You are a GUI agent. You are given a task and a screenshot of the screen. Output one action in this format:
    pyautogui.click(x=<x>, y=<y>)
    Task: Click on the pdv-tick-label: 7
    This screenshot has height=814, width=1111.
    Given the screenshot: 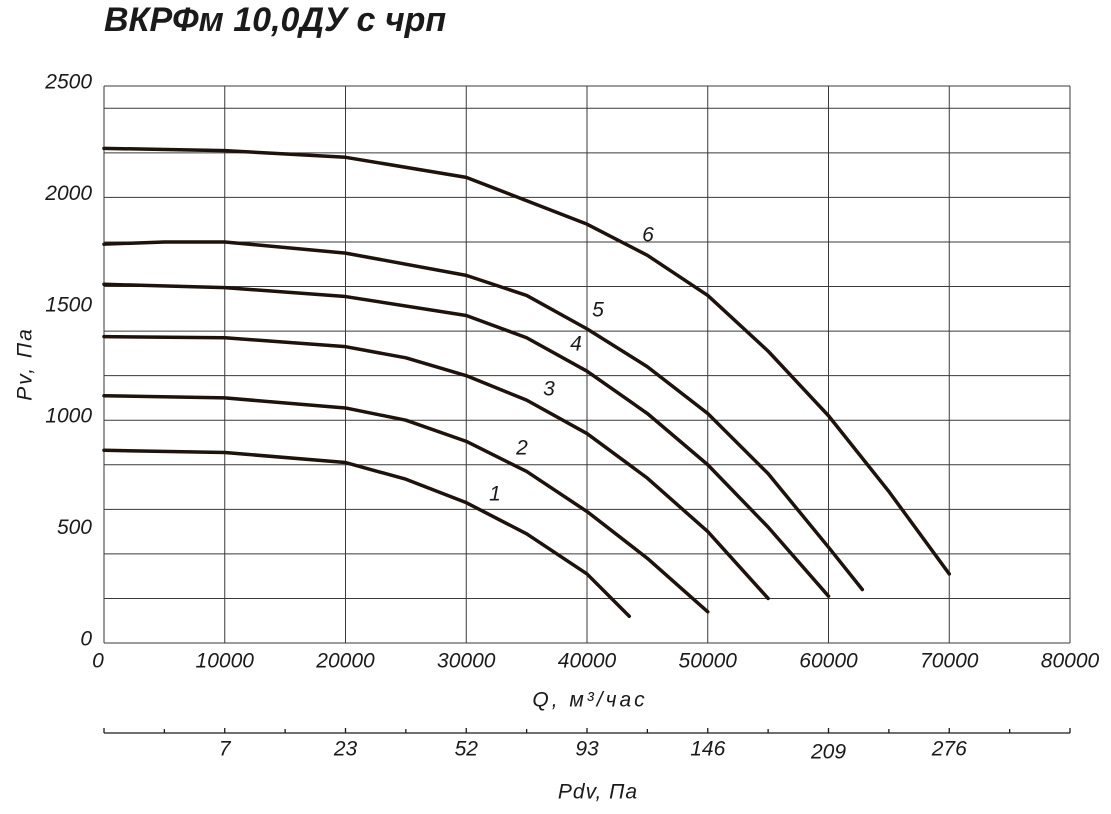 What is the action you would take?
    pyautogui.click(x=225, y=749)
    